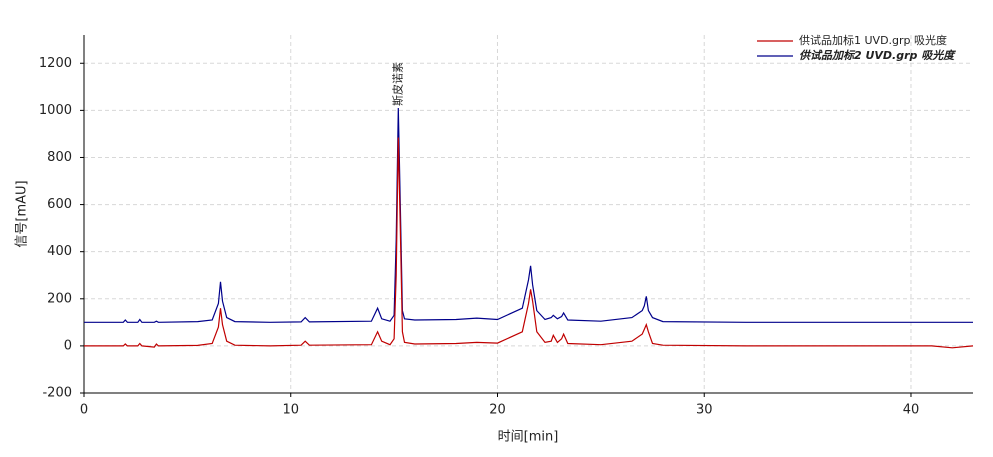  Describe the element at coordinates (704, 410) in the screenshot. I see `x-tick-label: 30` at that location.